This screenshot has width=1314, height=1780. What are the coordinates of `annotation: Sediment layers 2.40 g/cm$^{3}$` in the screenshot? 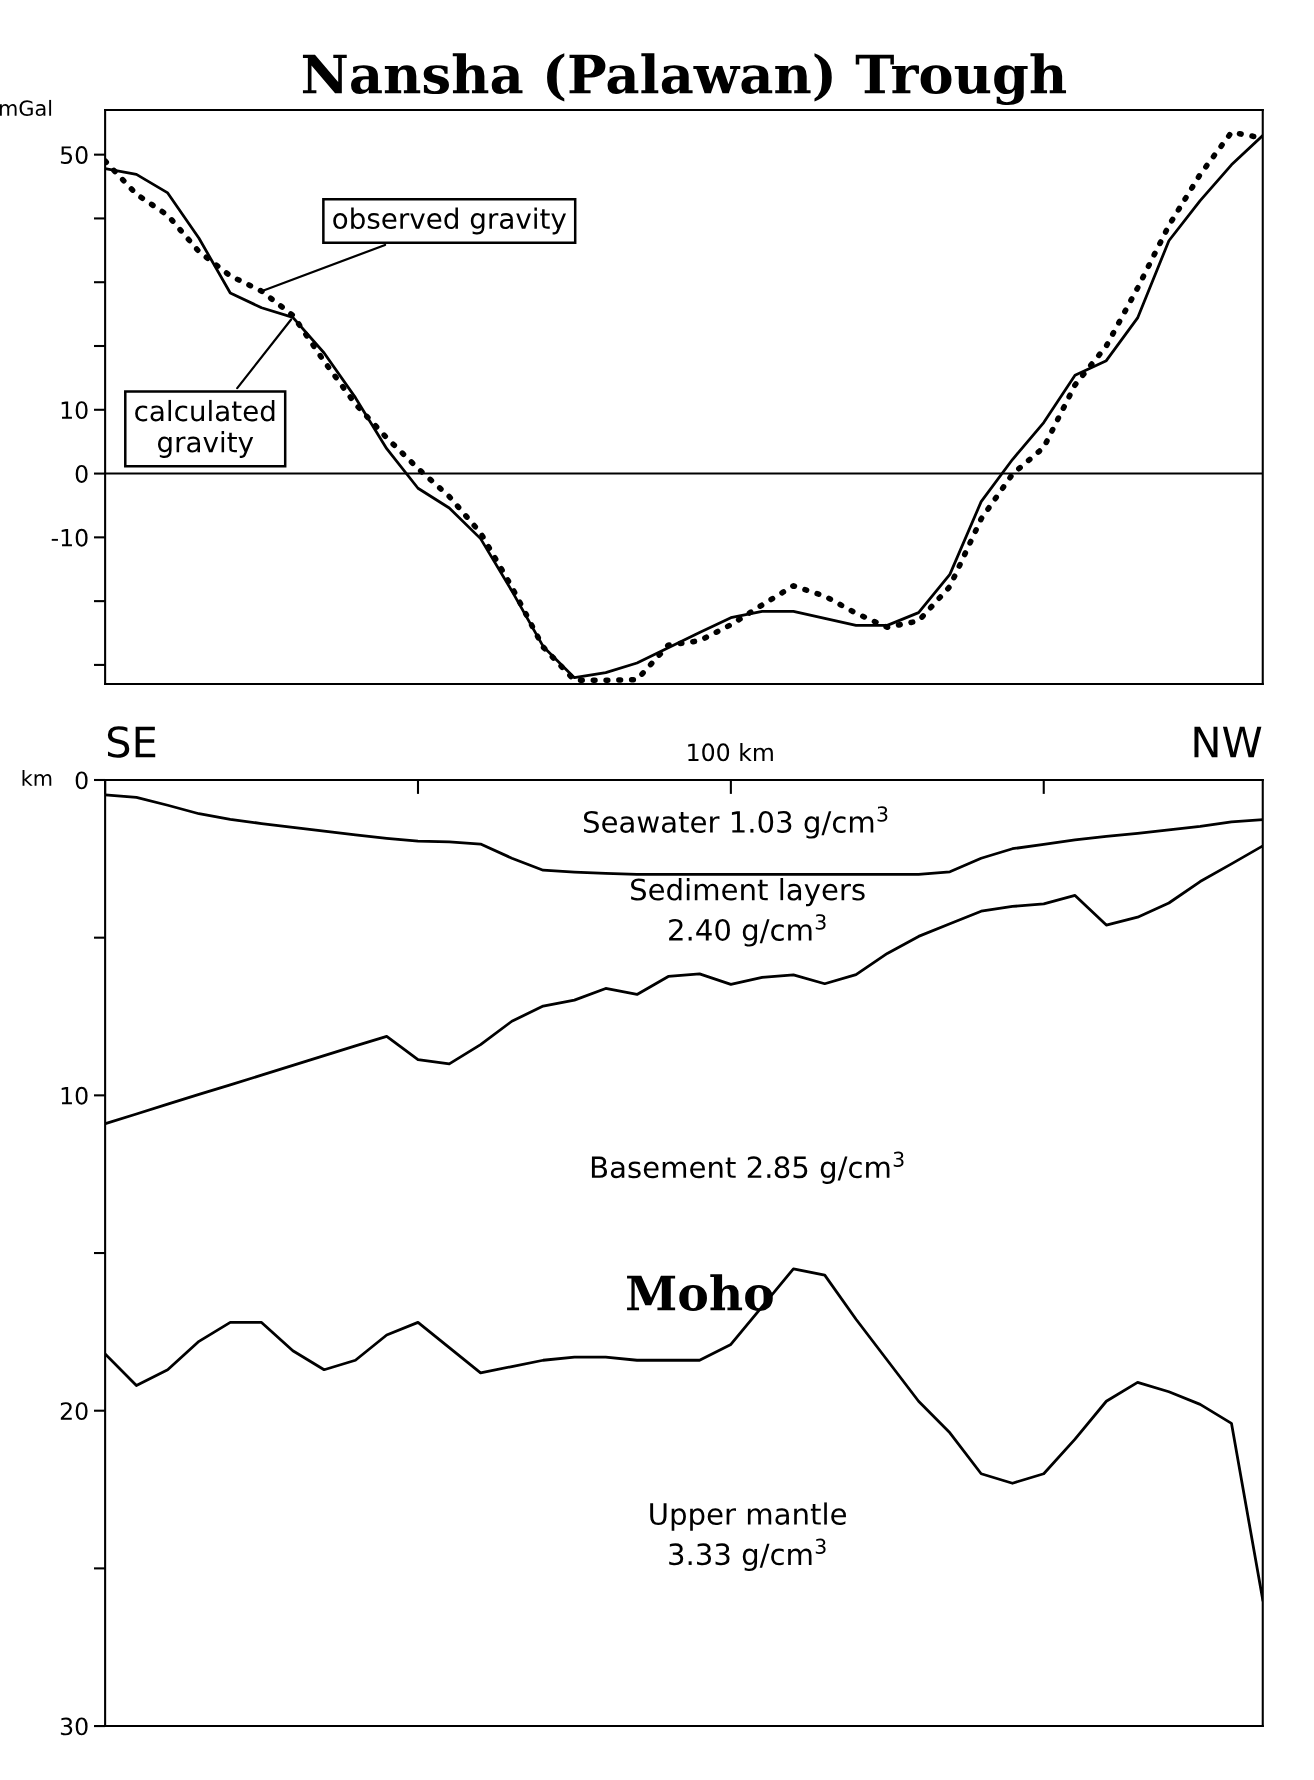 It's located at (748, 912).